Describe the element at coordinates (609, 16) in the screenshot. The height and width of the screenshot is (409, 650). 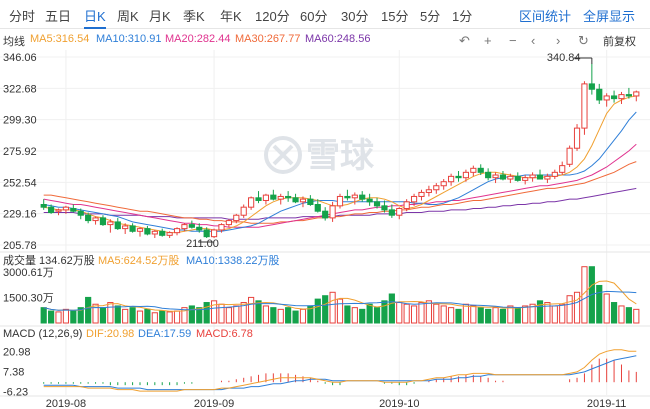
I see `fullscreen-button: 全屏显示` at that location.